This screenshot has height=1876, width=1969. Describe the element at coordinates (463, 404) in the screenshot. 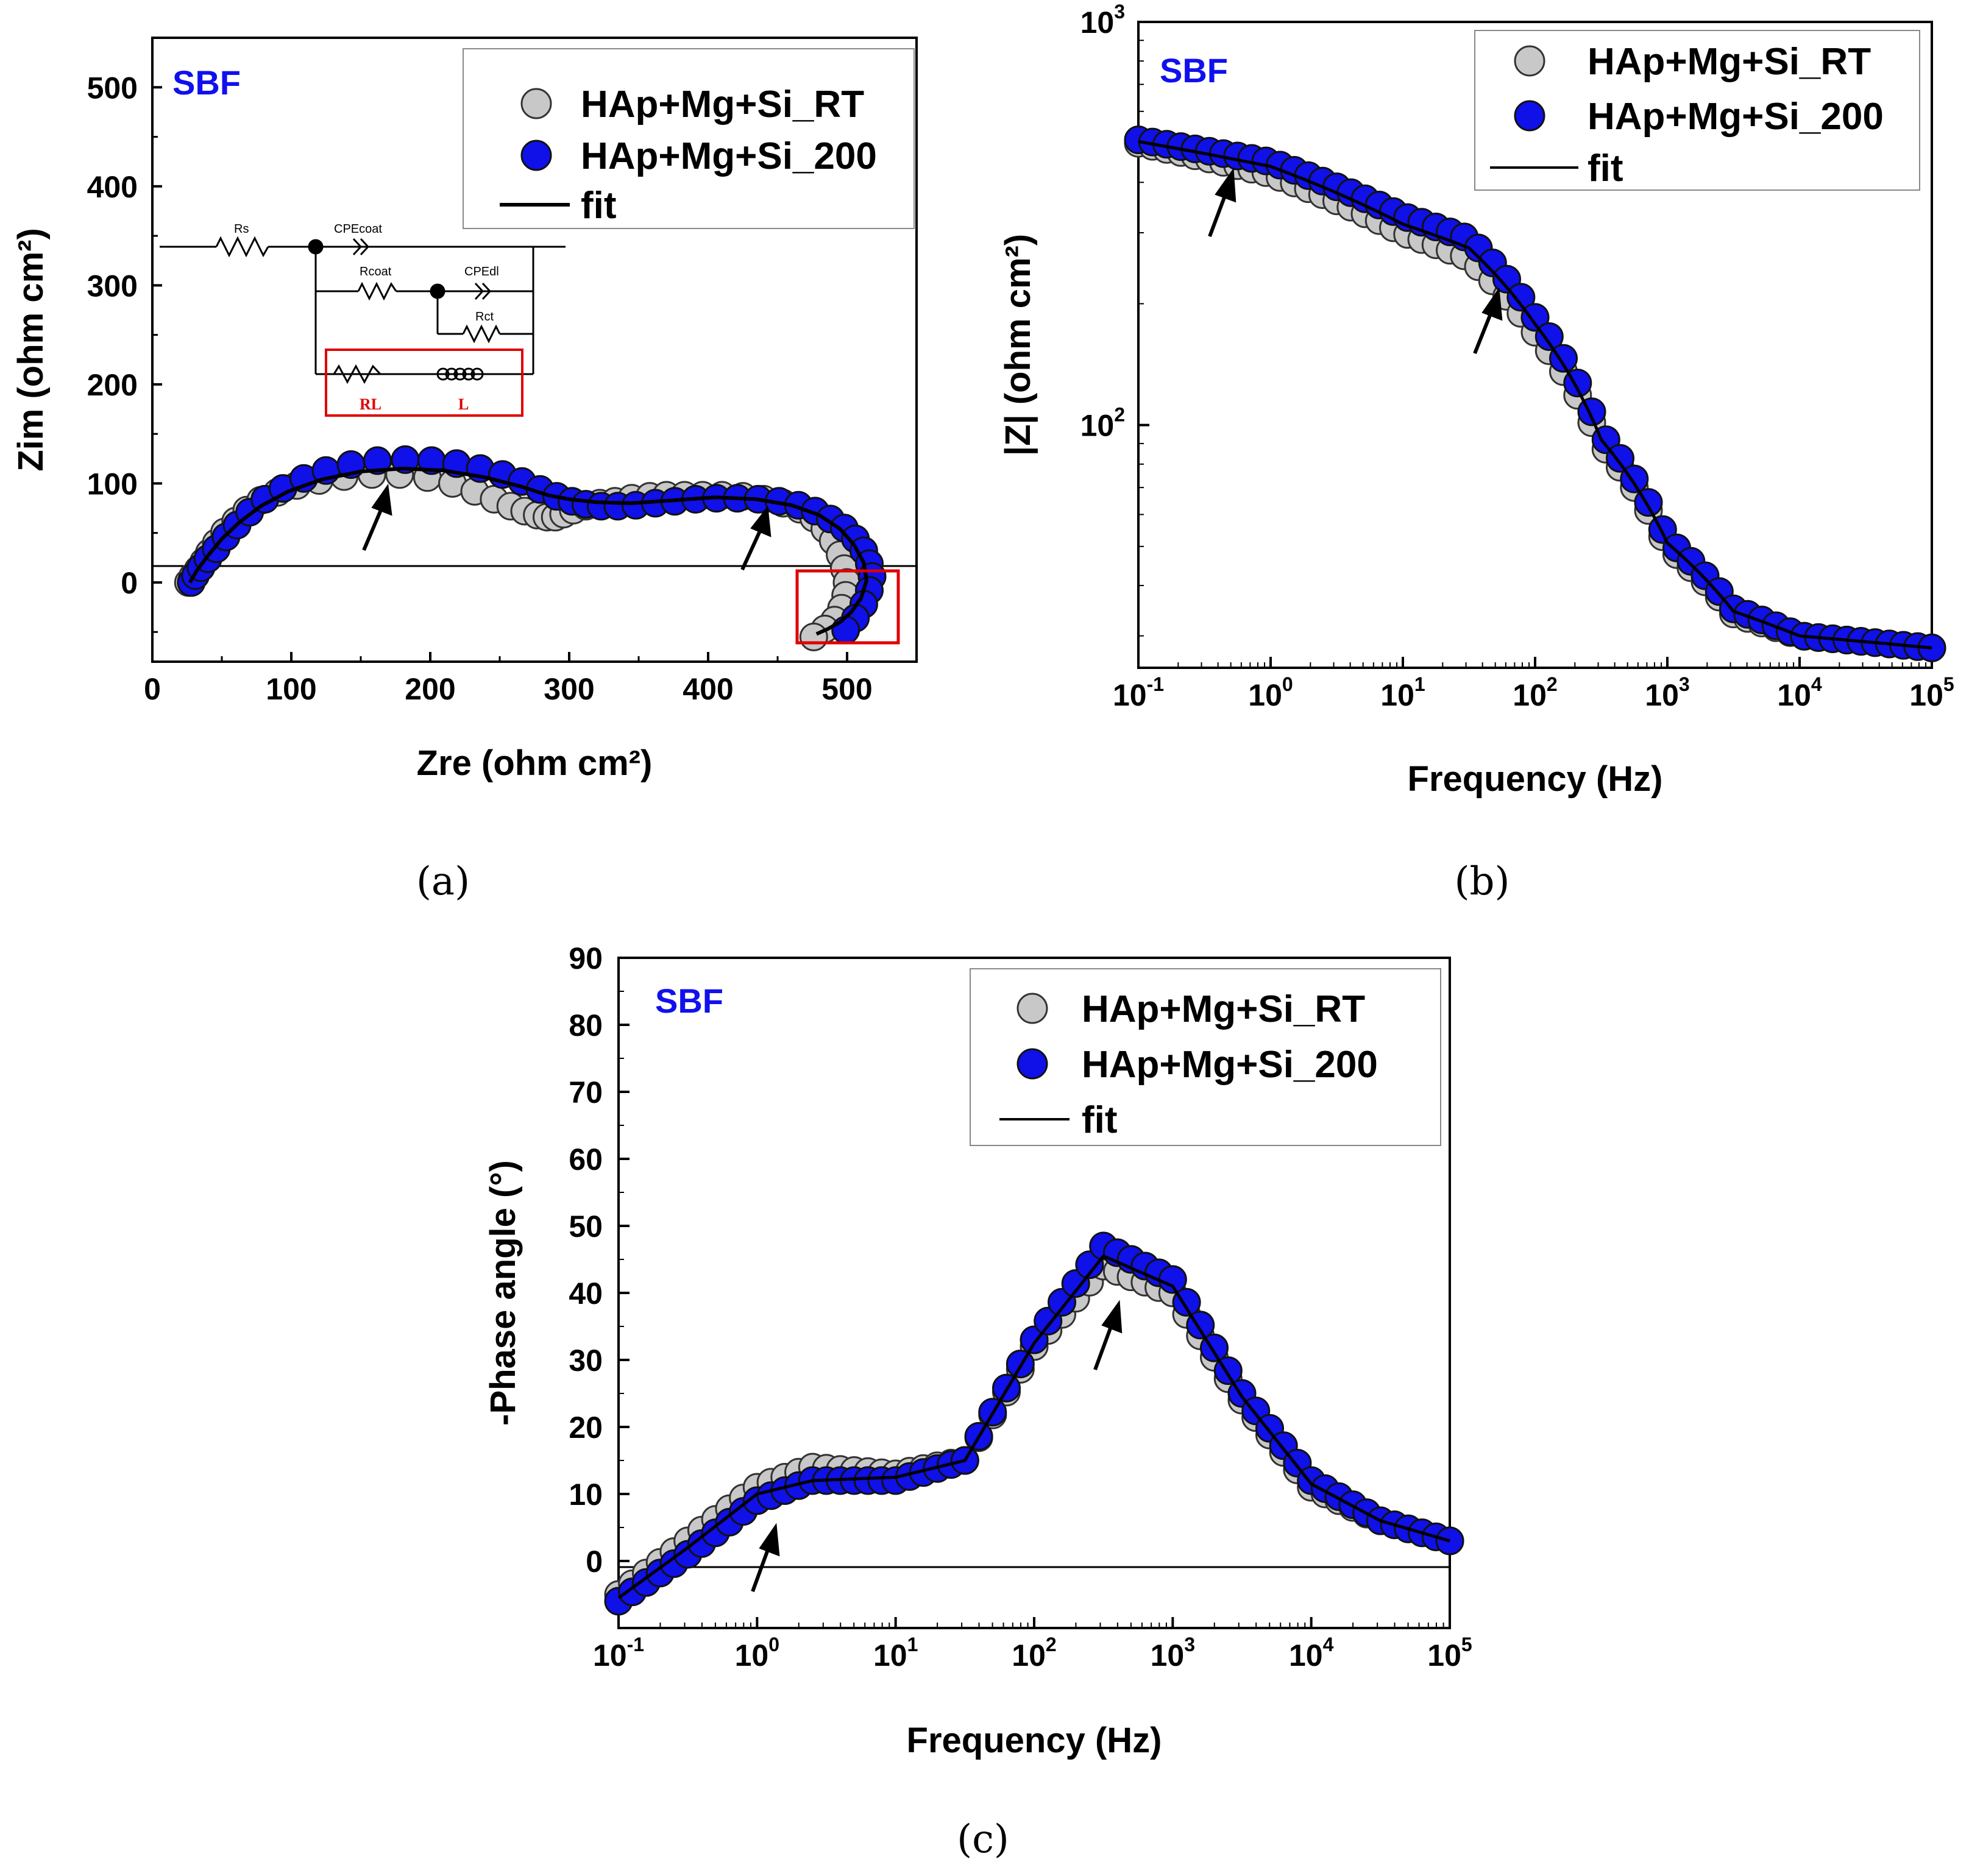

I see `circuit-label-l: L` at that location.